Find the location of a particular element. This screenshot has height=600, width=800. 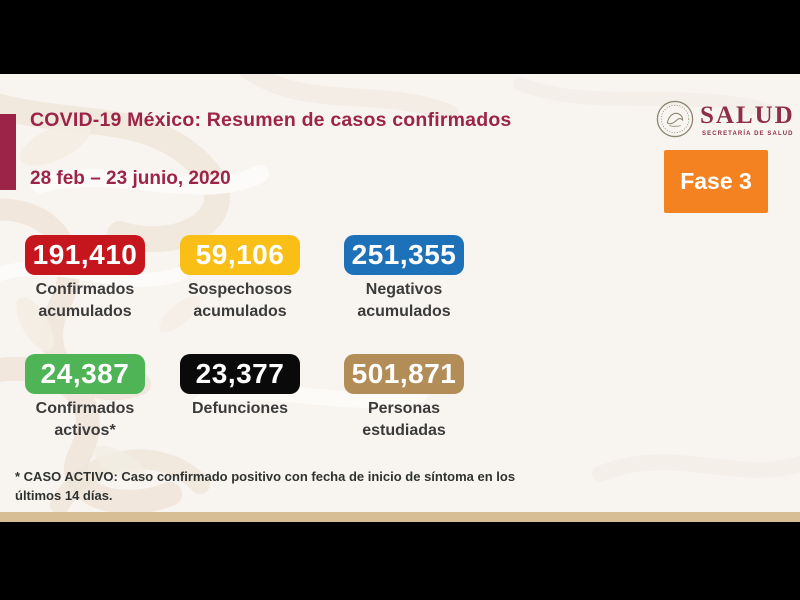

stat-card-sospechosos-acumulados: 59,106 Sospechosos acumulados is located at coordinates (240, 285).